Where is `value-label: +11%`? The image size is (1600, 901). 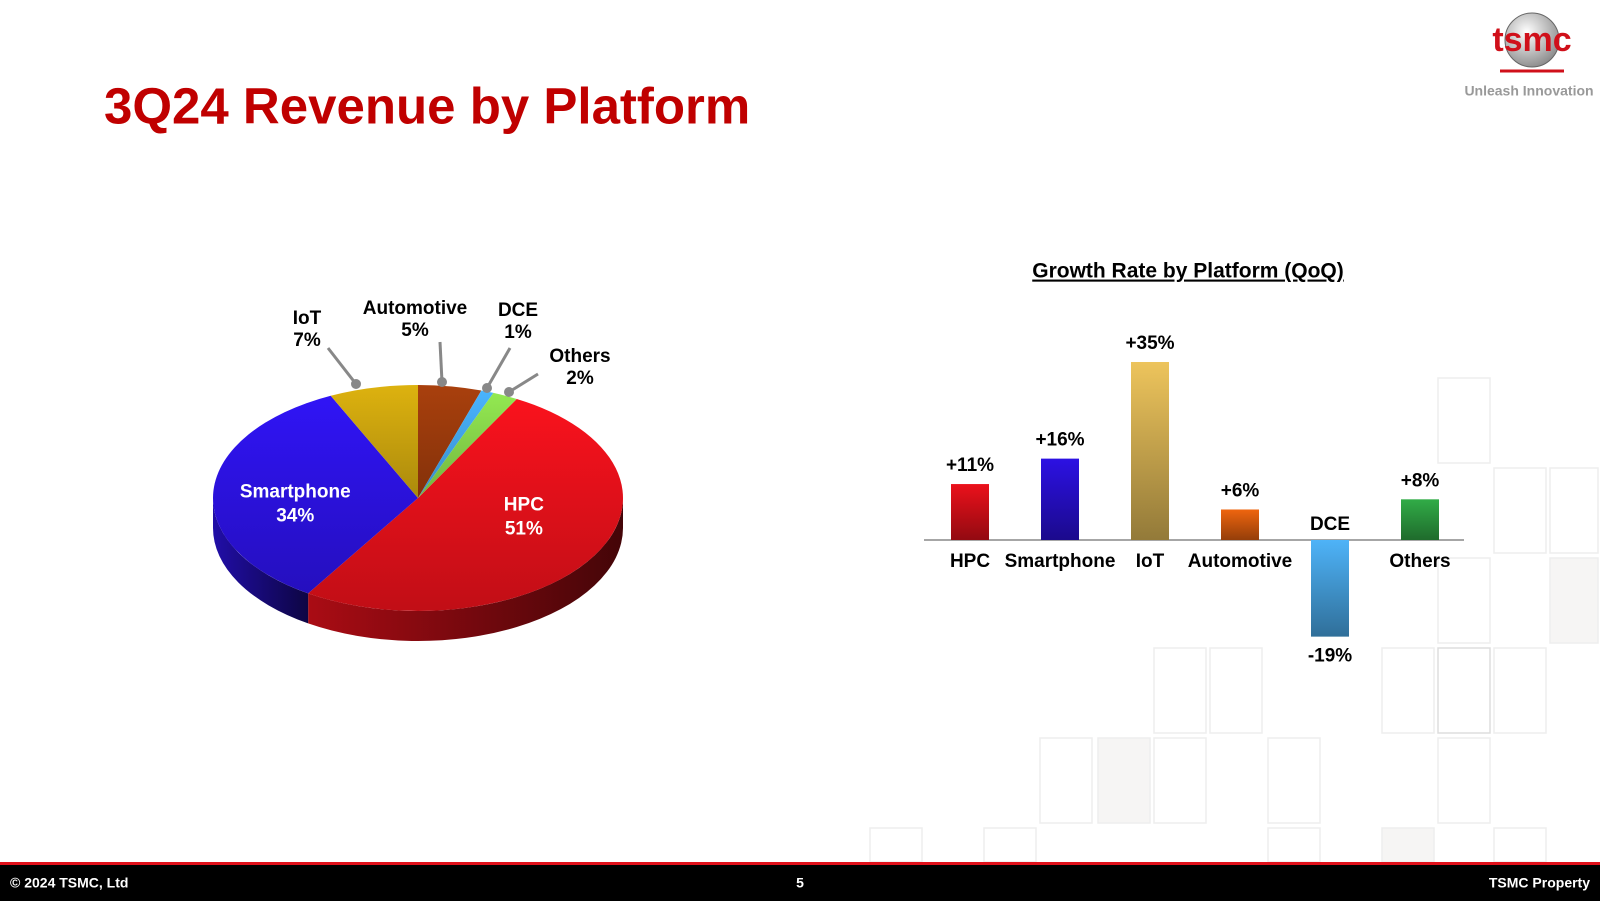 value-label: +11% is located at coordinates (970, 465).